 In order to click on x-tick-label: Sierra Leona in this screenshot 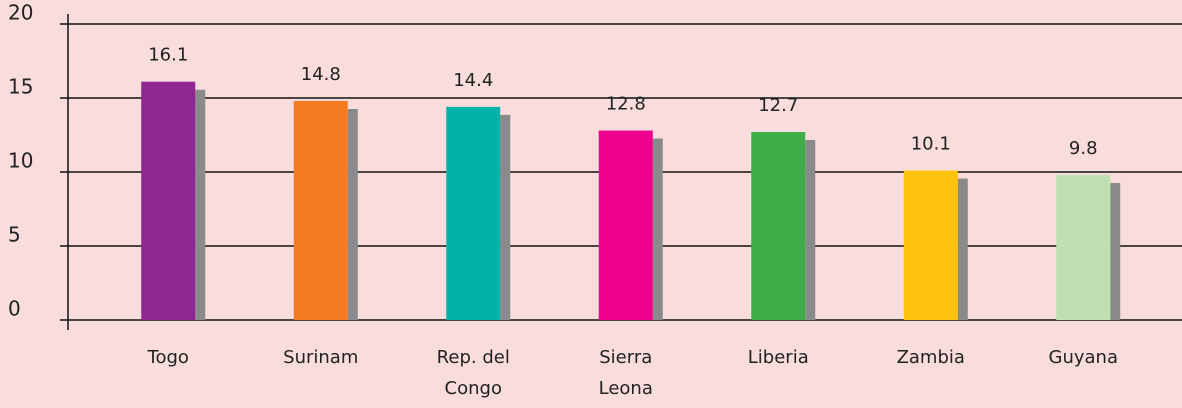, I will do `click(626, 373)`.